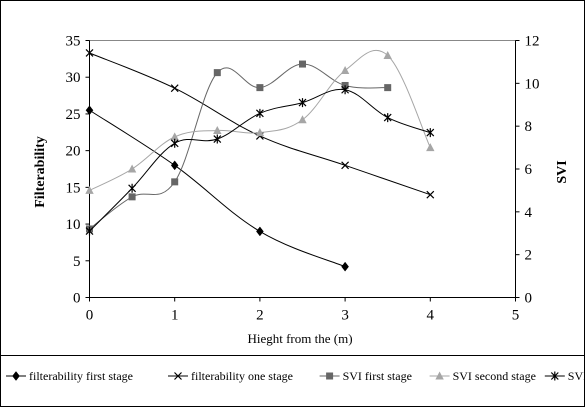 This screenshot has height=407, width=585. Describe the element at coordinates (242, 376) in the screenshot. I see `legend-label: filterability one stage` at that location.